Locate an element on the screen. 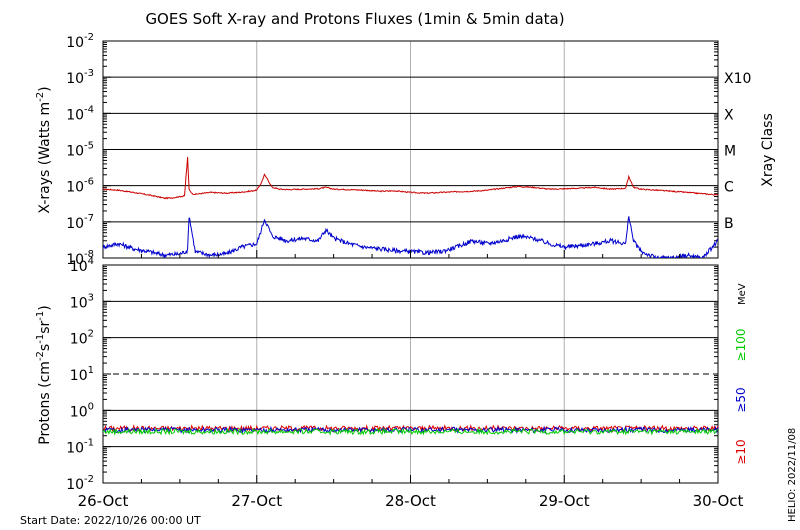  xray-y-axis-title: X-rays (Watts m-2) is located at coordinates (44, 149).